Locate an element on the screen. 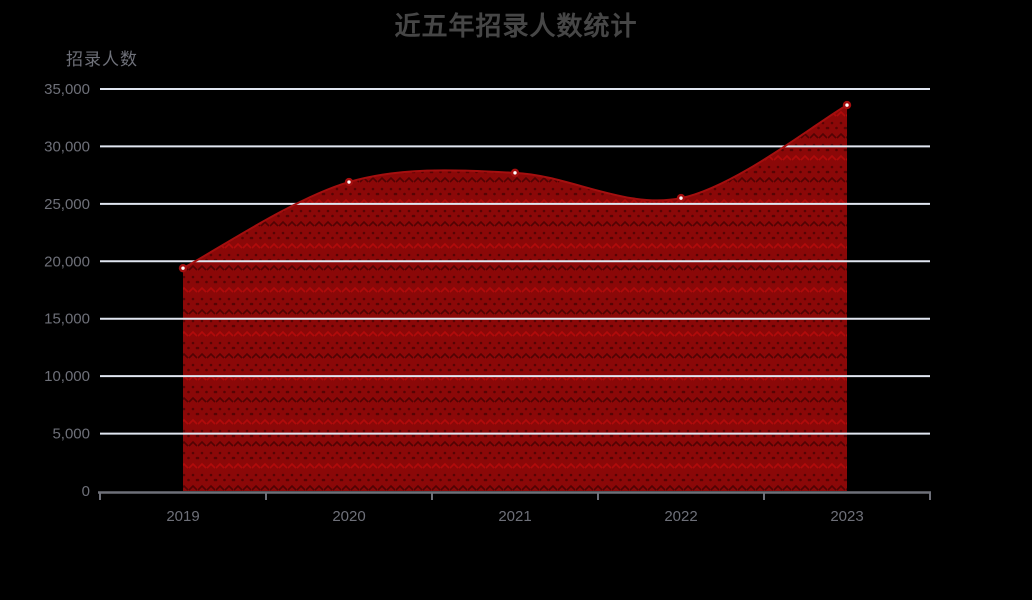  x-tick-label: 2021 is located at coordinates (514, 516).